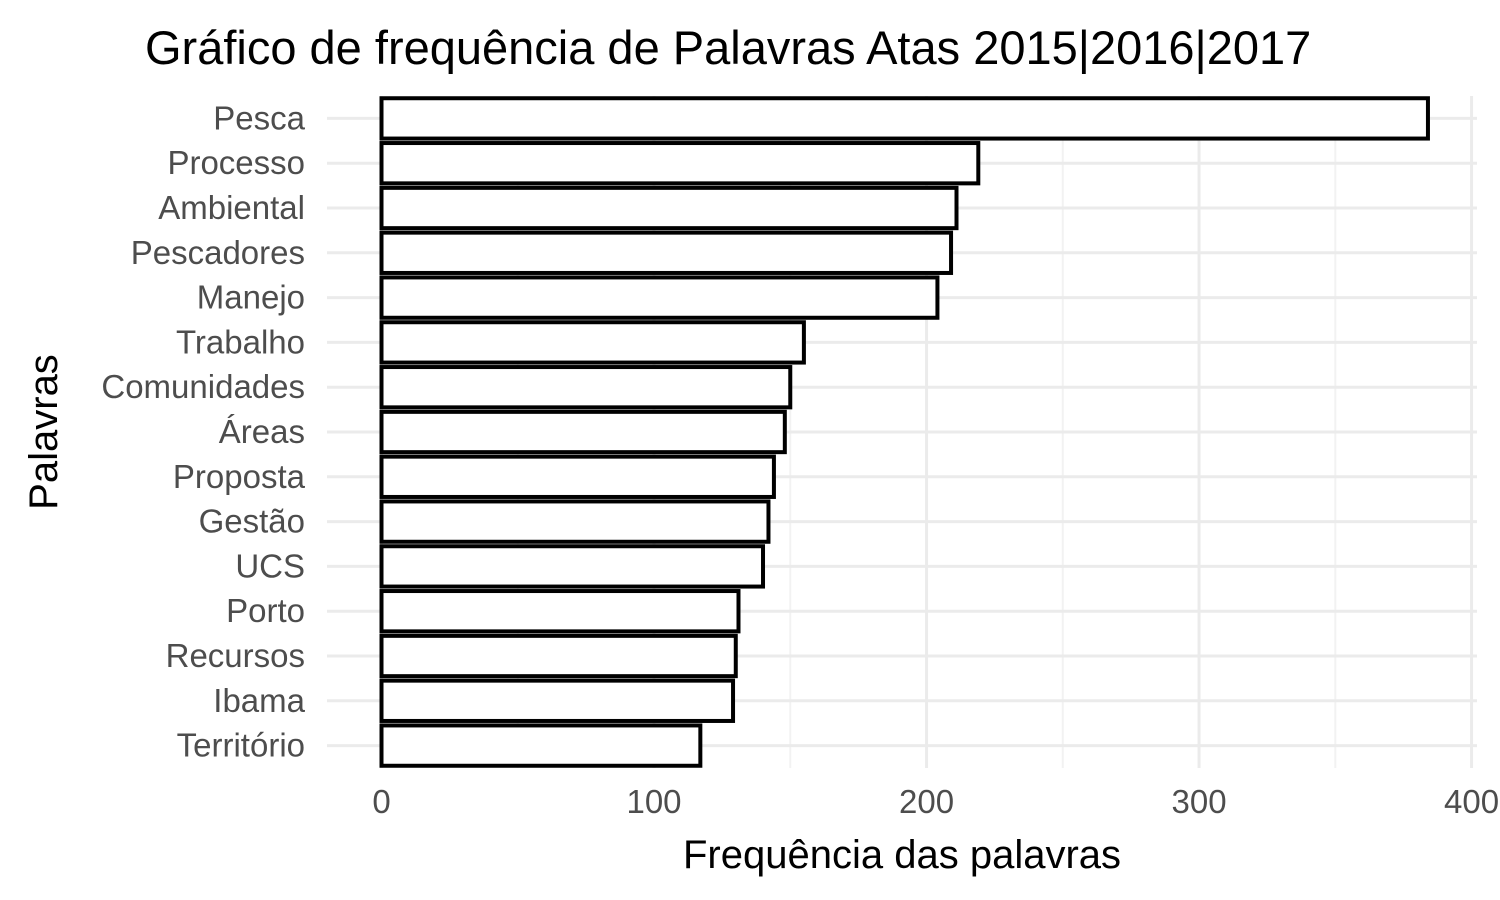 The image size is (1500, 900). I want to click on y-tick-label: Ibama, so click(259, 700).